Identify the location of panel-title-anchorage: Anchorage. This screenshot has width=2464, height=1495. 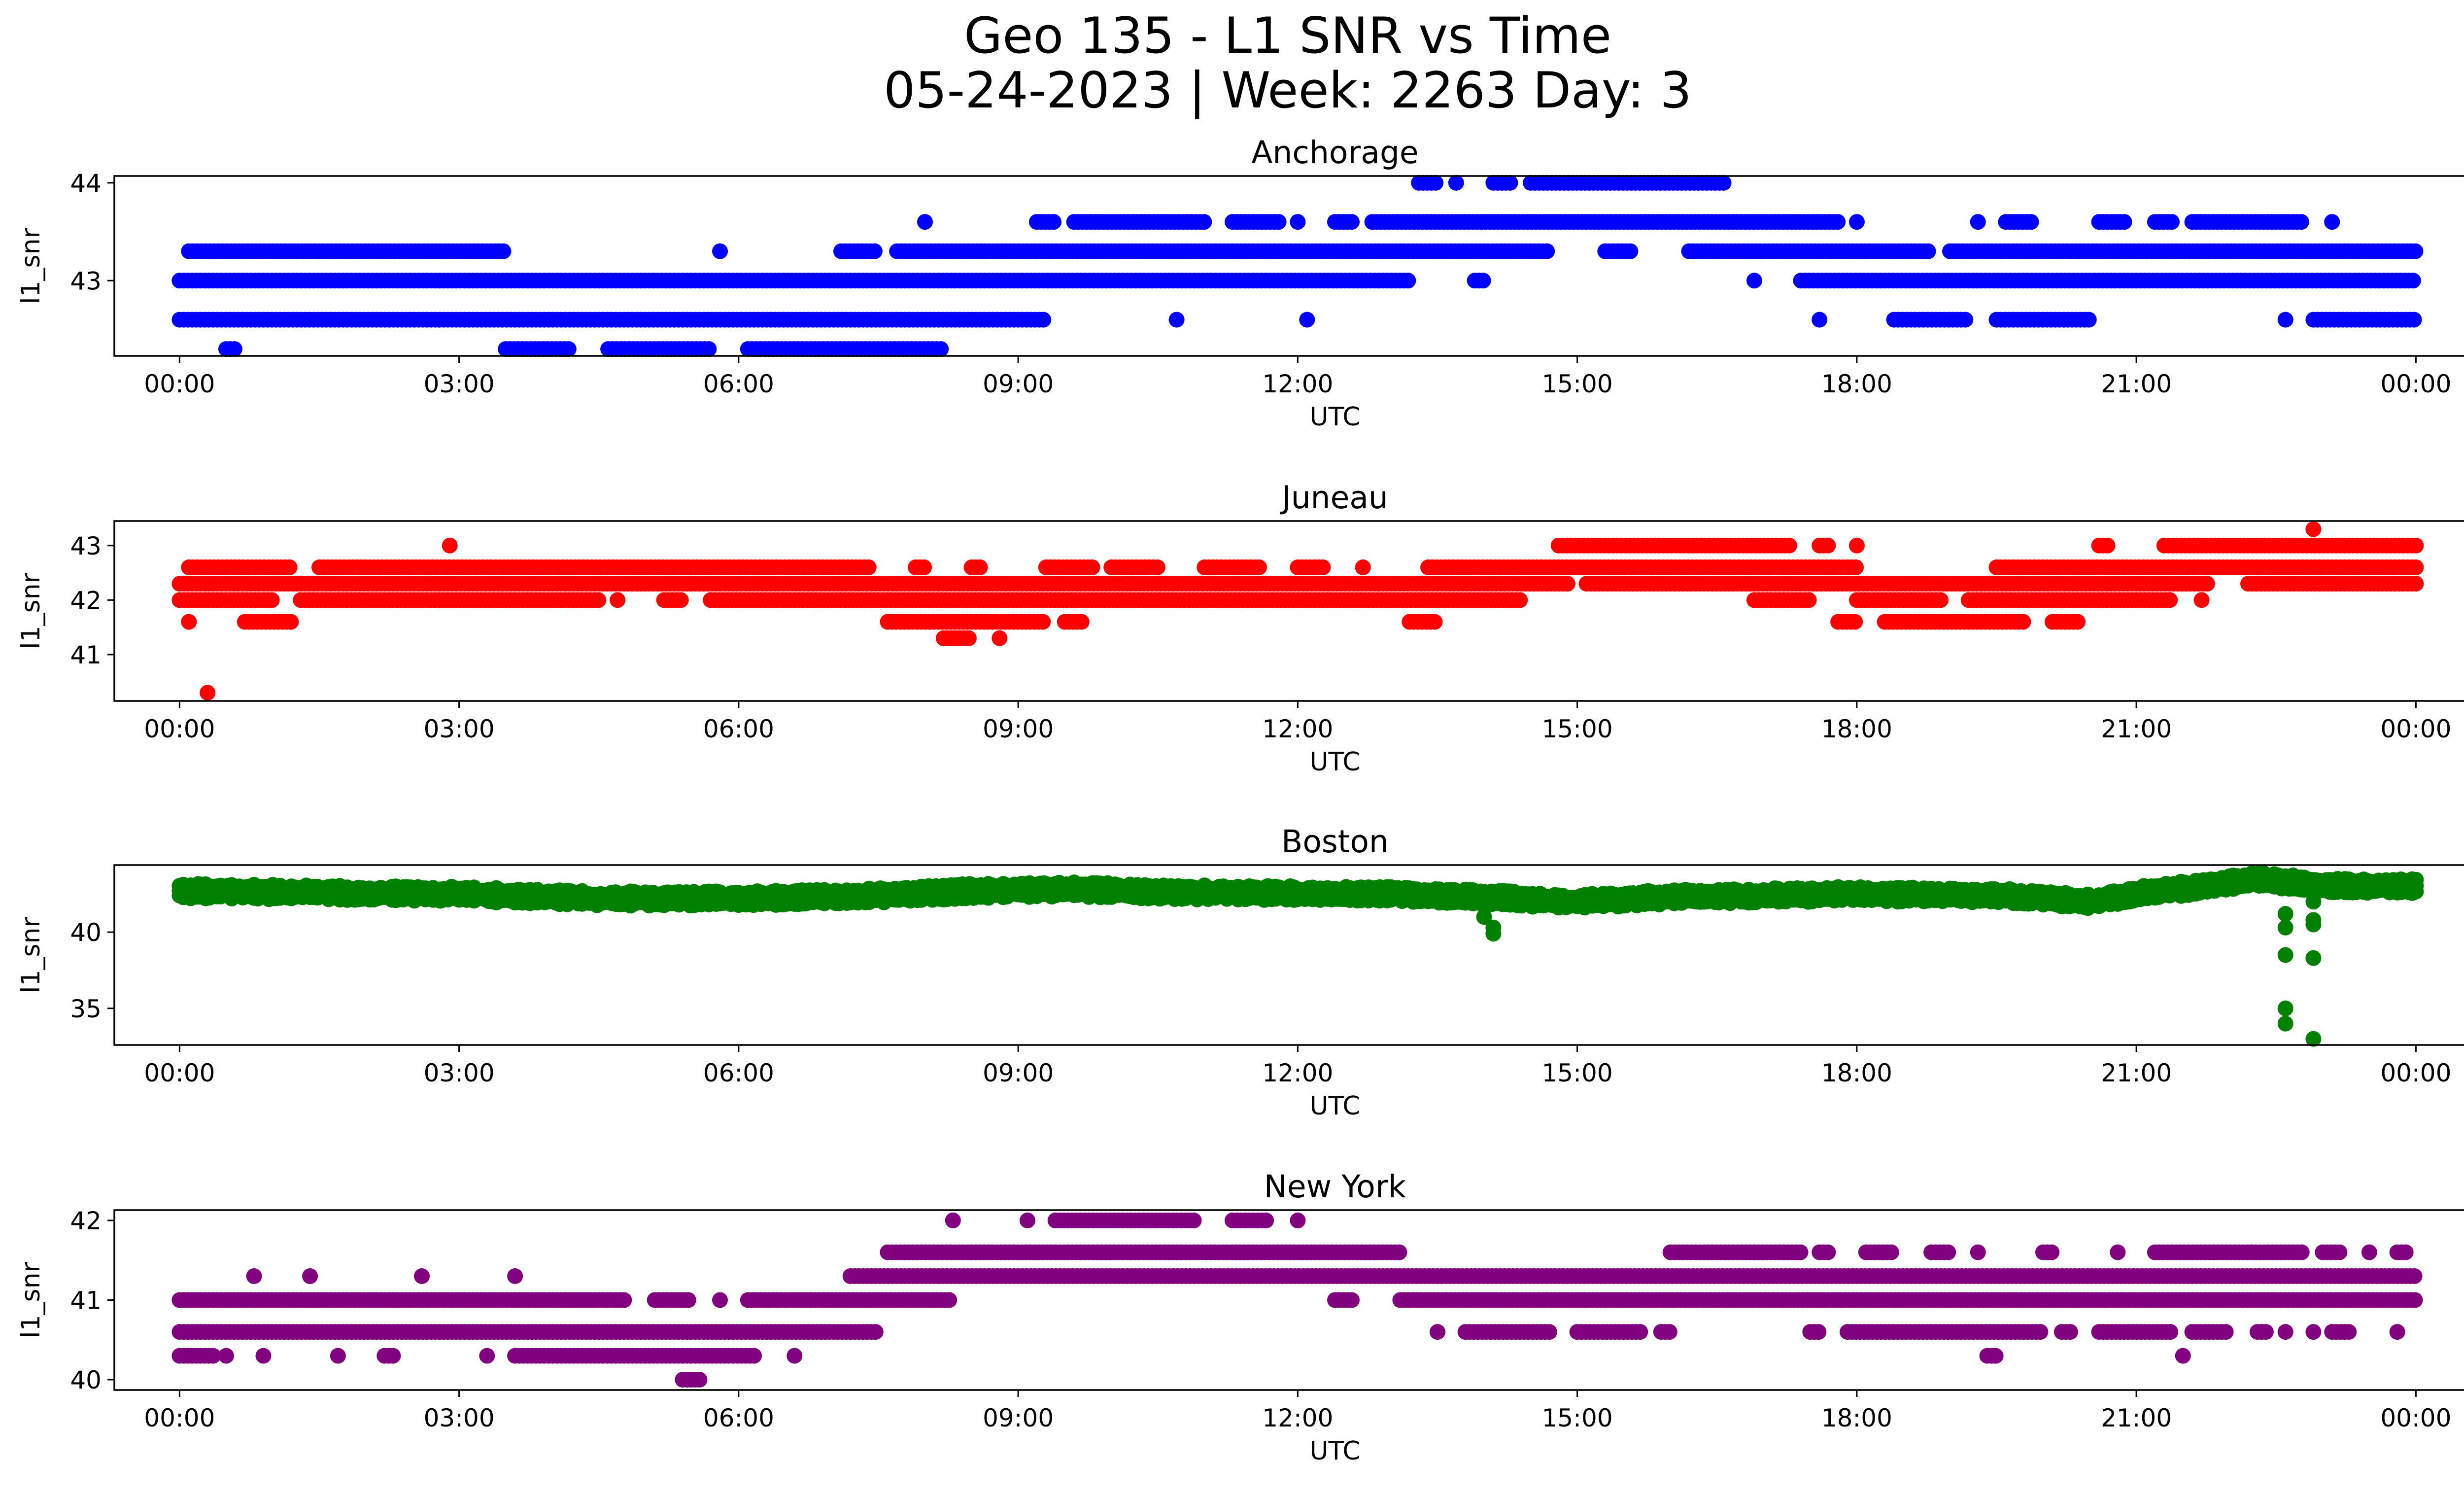
(1334, 153).